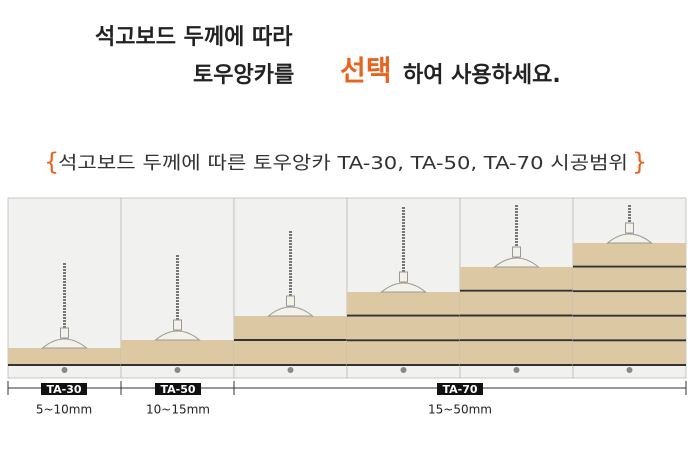  What do you see at coordinates (482, 75) in the screenshot?
I see `header-line2-end: 하여 사용하세요.` at bounding box center [482, 75].